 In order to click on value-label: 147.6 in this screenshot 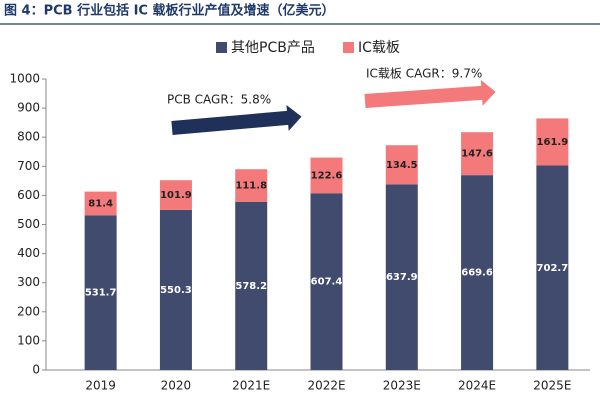, I will do `click(477, 154)`.